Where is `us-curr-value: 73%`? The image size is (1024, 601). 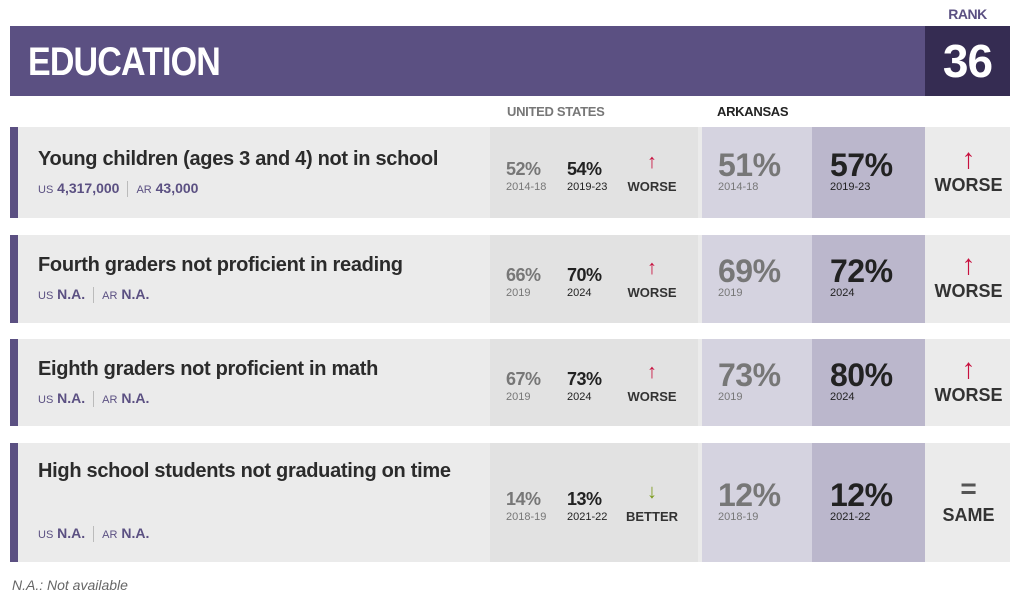
us-curr-value: 73% is located at coordinates (584, 378).